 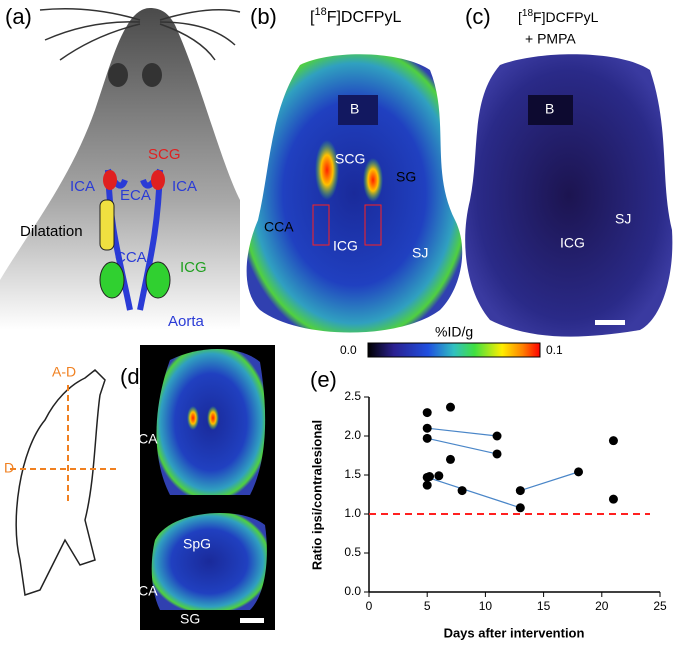 What do you see at coordinates (352, 513) in the screenshot?
I see `y-tick-label: 1.0` at bounding box center [352, 513].